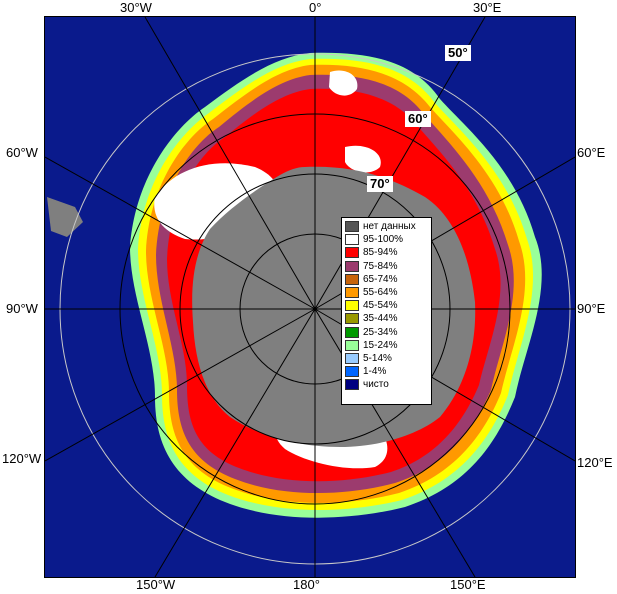 Image resolution: width=617 pixels, height=594 pixels. I want to click on lon-label-left-60w: 60°W, so click(22, 152).